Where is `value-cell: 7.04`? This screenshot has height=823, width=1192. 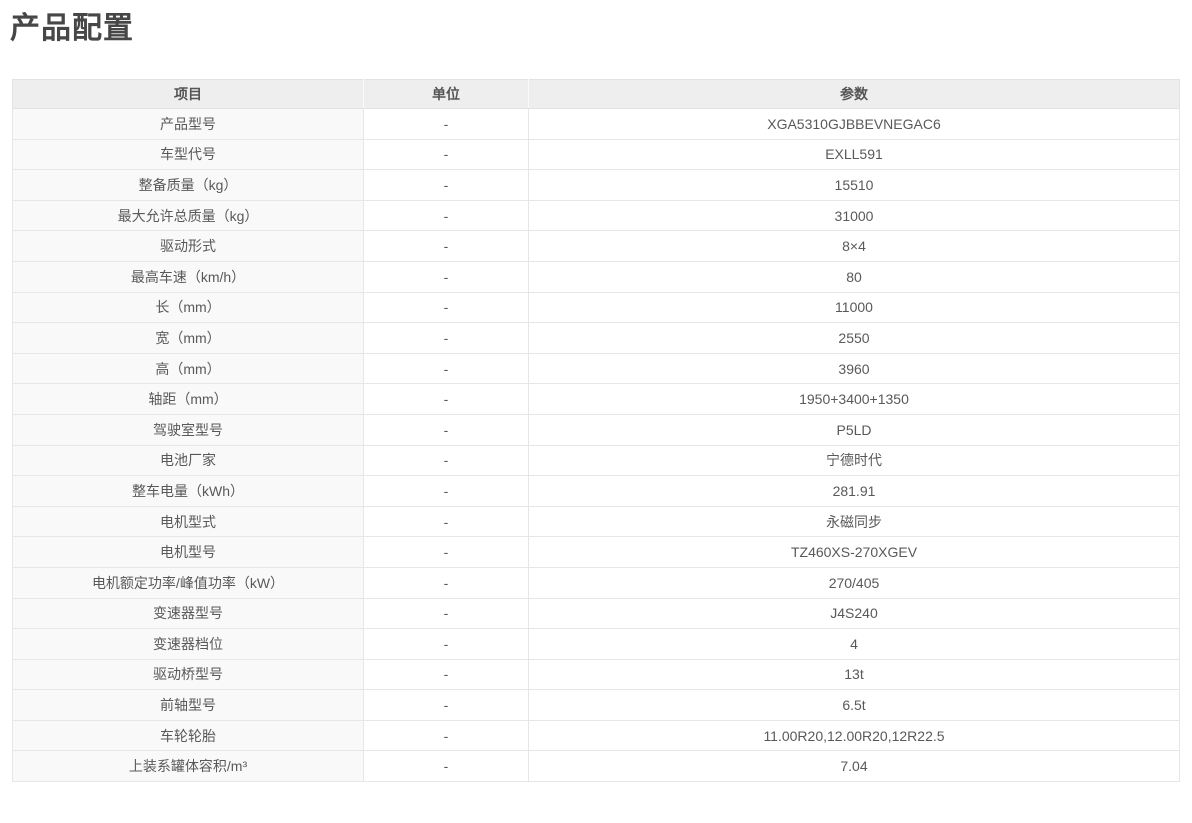 value-cell: 7.04 is located at coordinates (854, 766).